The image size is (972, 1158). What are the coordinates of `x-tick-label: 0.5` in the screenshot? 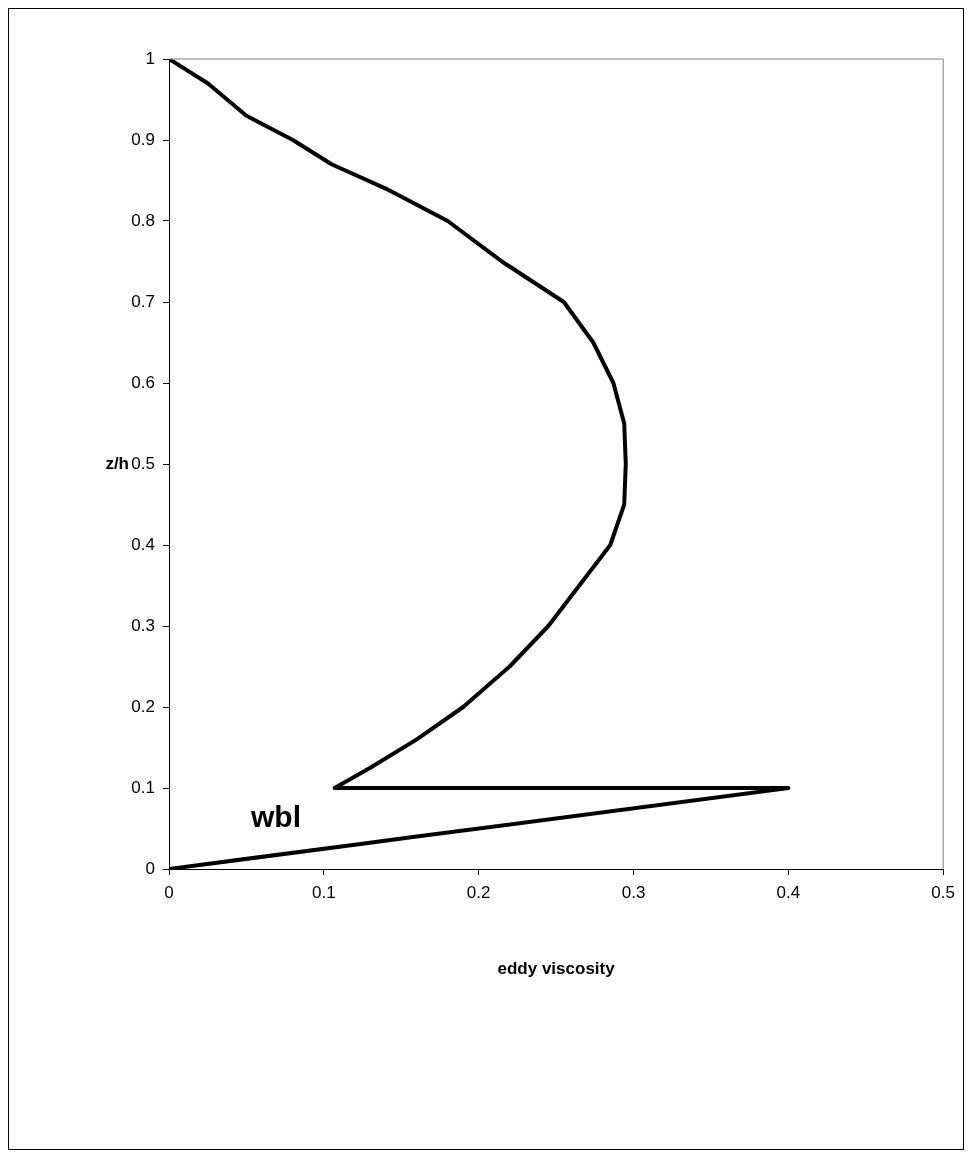 It's located at (943, 892).